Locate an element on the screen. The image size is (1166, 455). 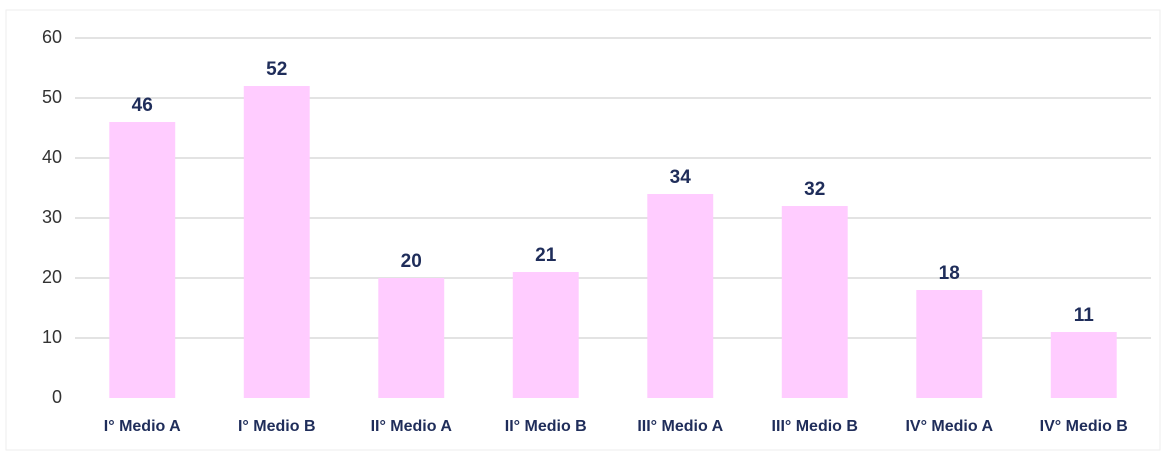
y-tick-label: 50 is located at coordinates (52, 97).